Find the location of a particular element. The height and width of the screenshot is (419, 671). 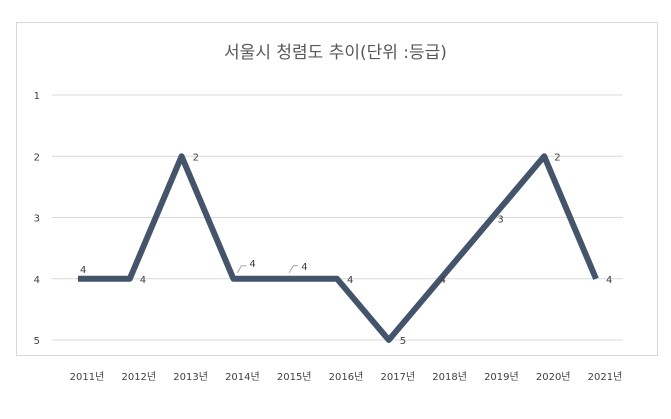

y-tick-label: 2 is located at coordinates (37, 157).